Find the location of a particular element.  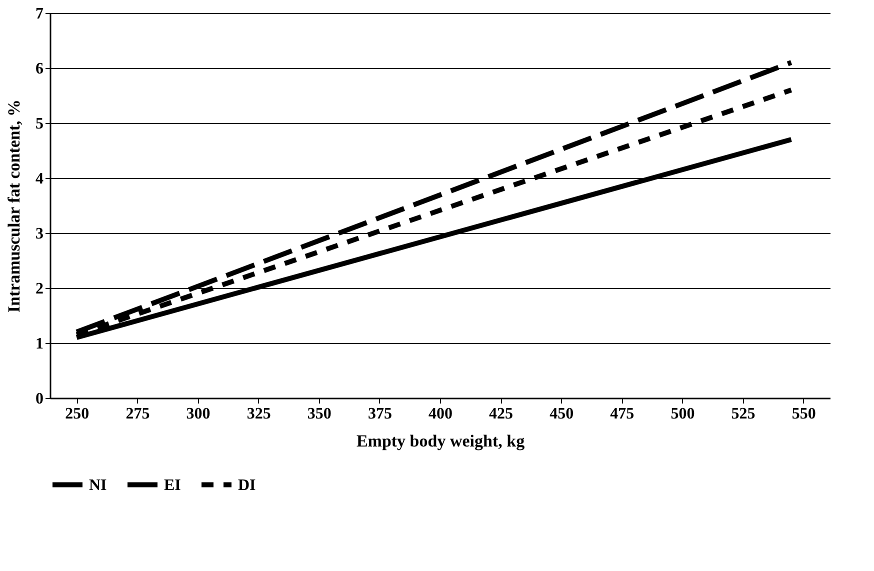

y-tick-label: 2 is located at coordinates (40, 289).